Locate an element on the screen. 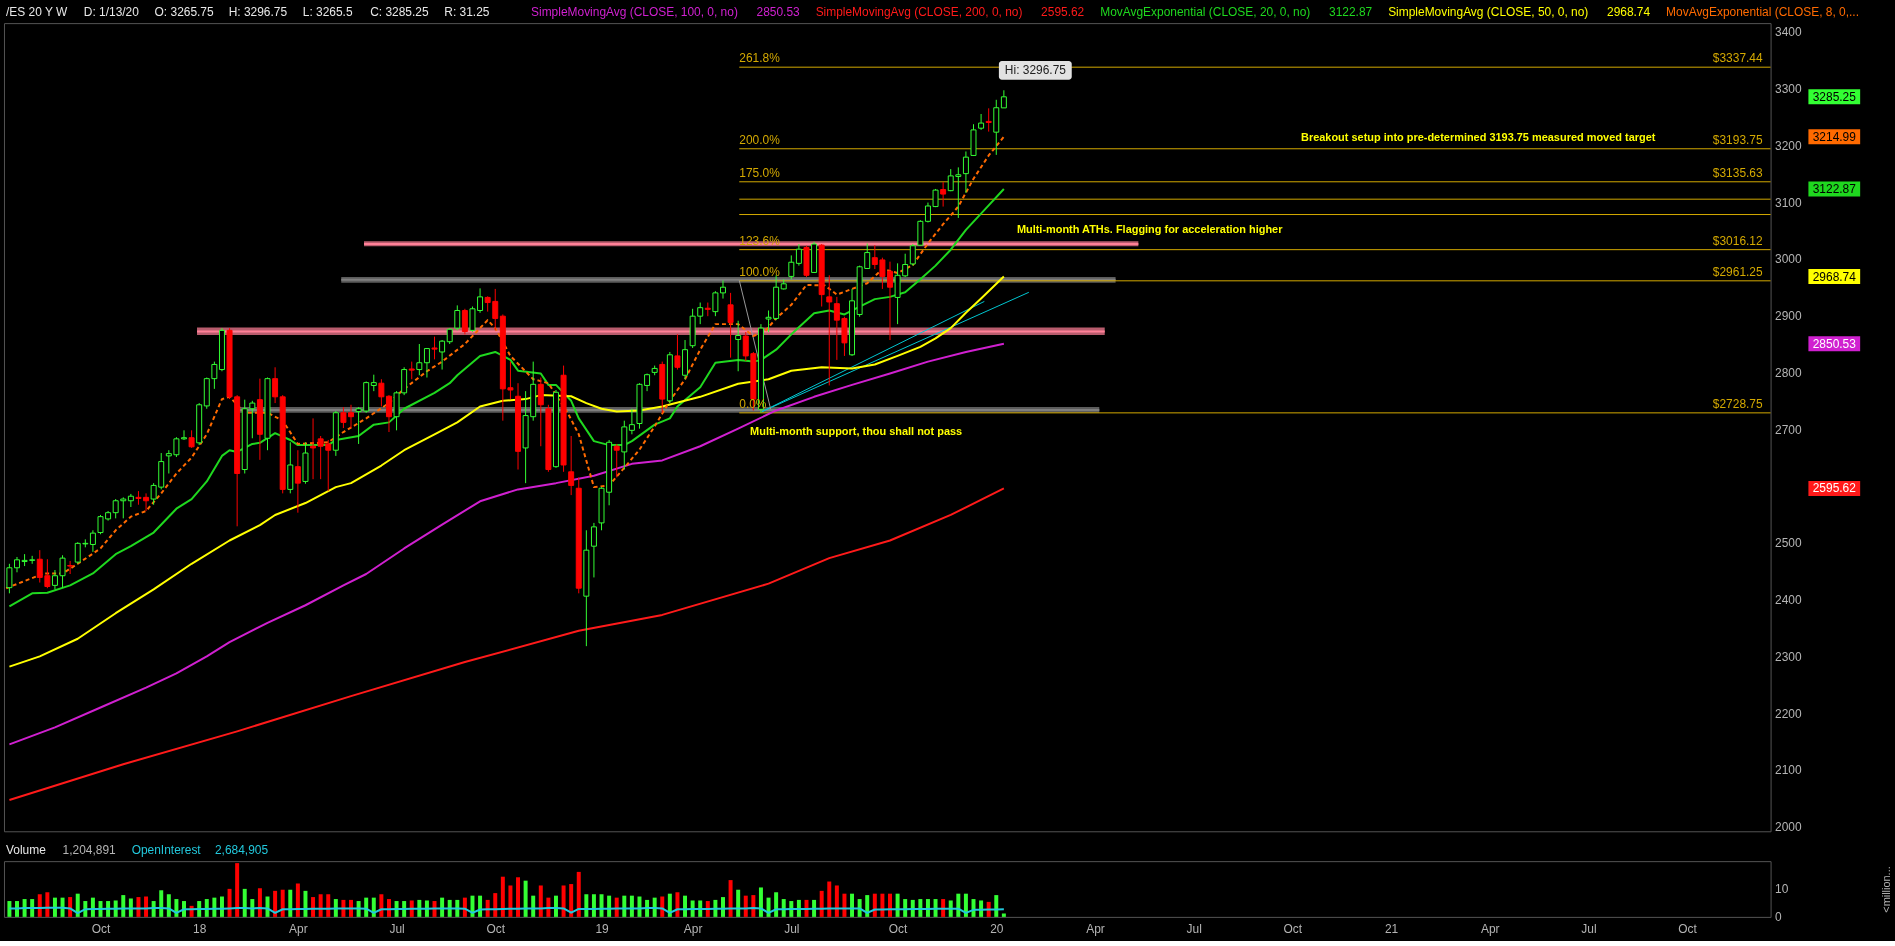 Image resolution: width=1895 pixels, height=946 pixels. y2-tick-label: 3122.87 is located at coordinates (1834, 189).